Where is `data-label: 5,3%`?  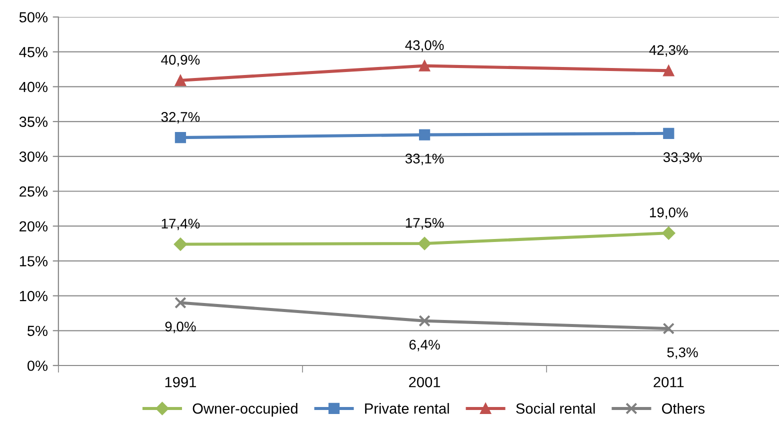 data-label: 5,3% is located at coordinates (682, 353).